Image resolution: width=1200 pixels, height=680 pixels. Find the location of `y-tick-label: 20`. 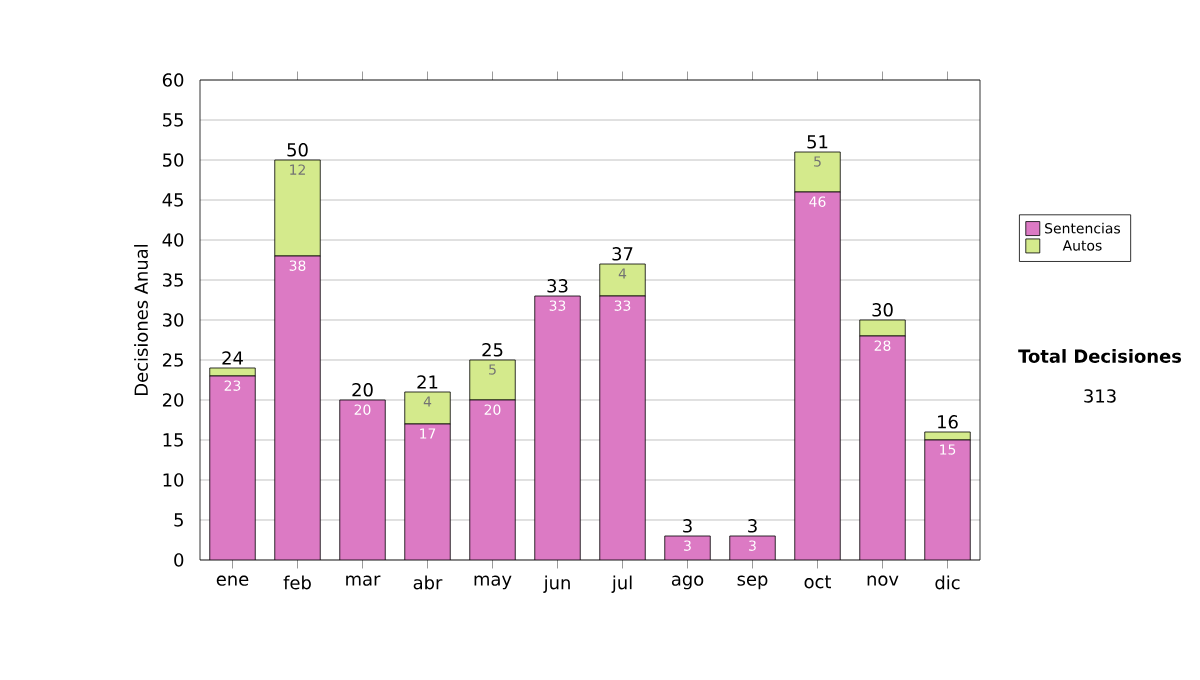

y-tick-label: 20 is located at coordinates (173, 400).